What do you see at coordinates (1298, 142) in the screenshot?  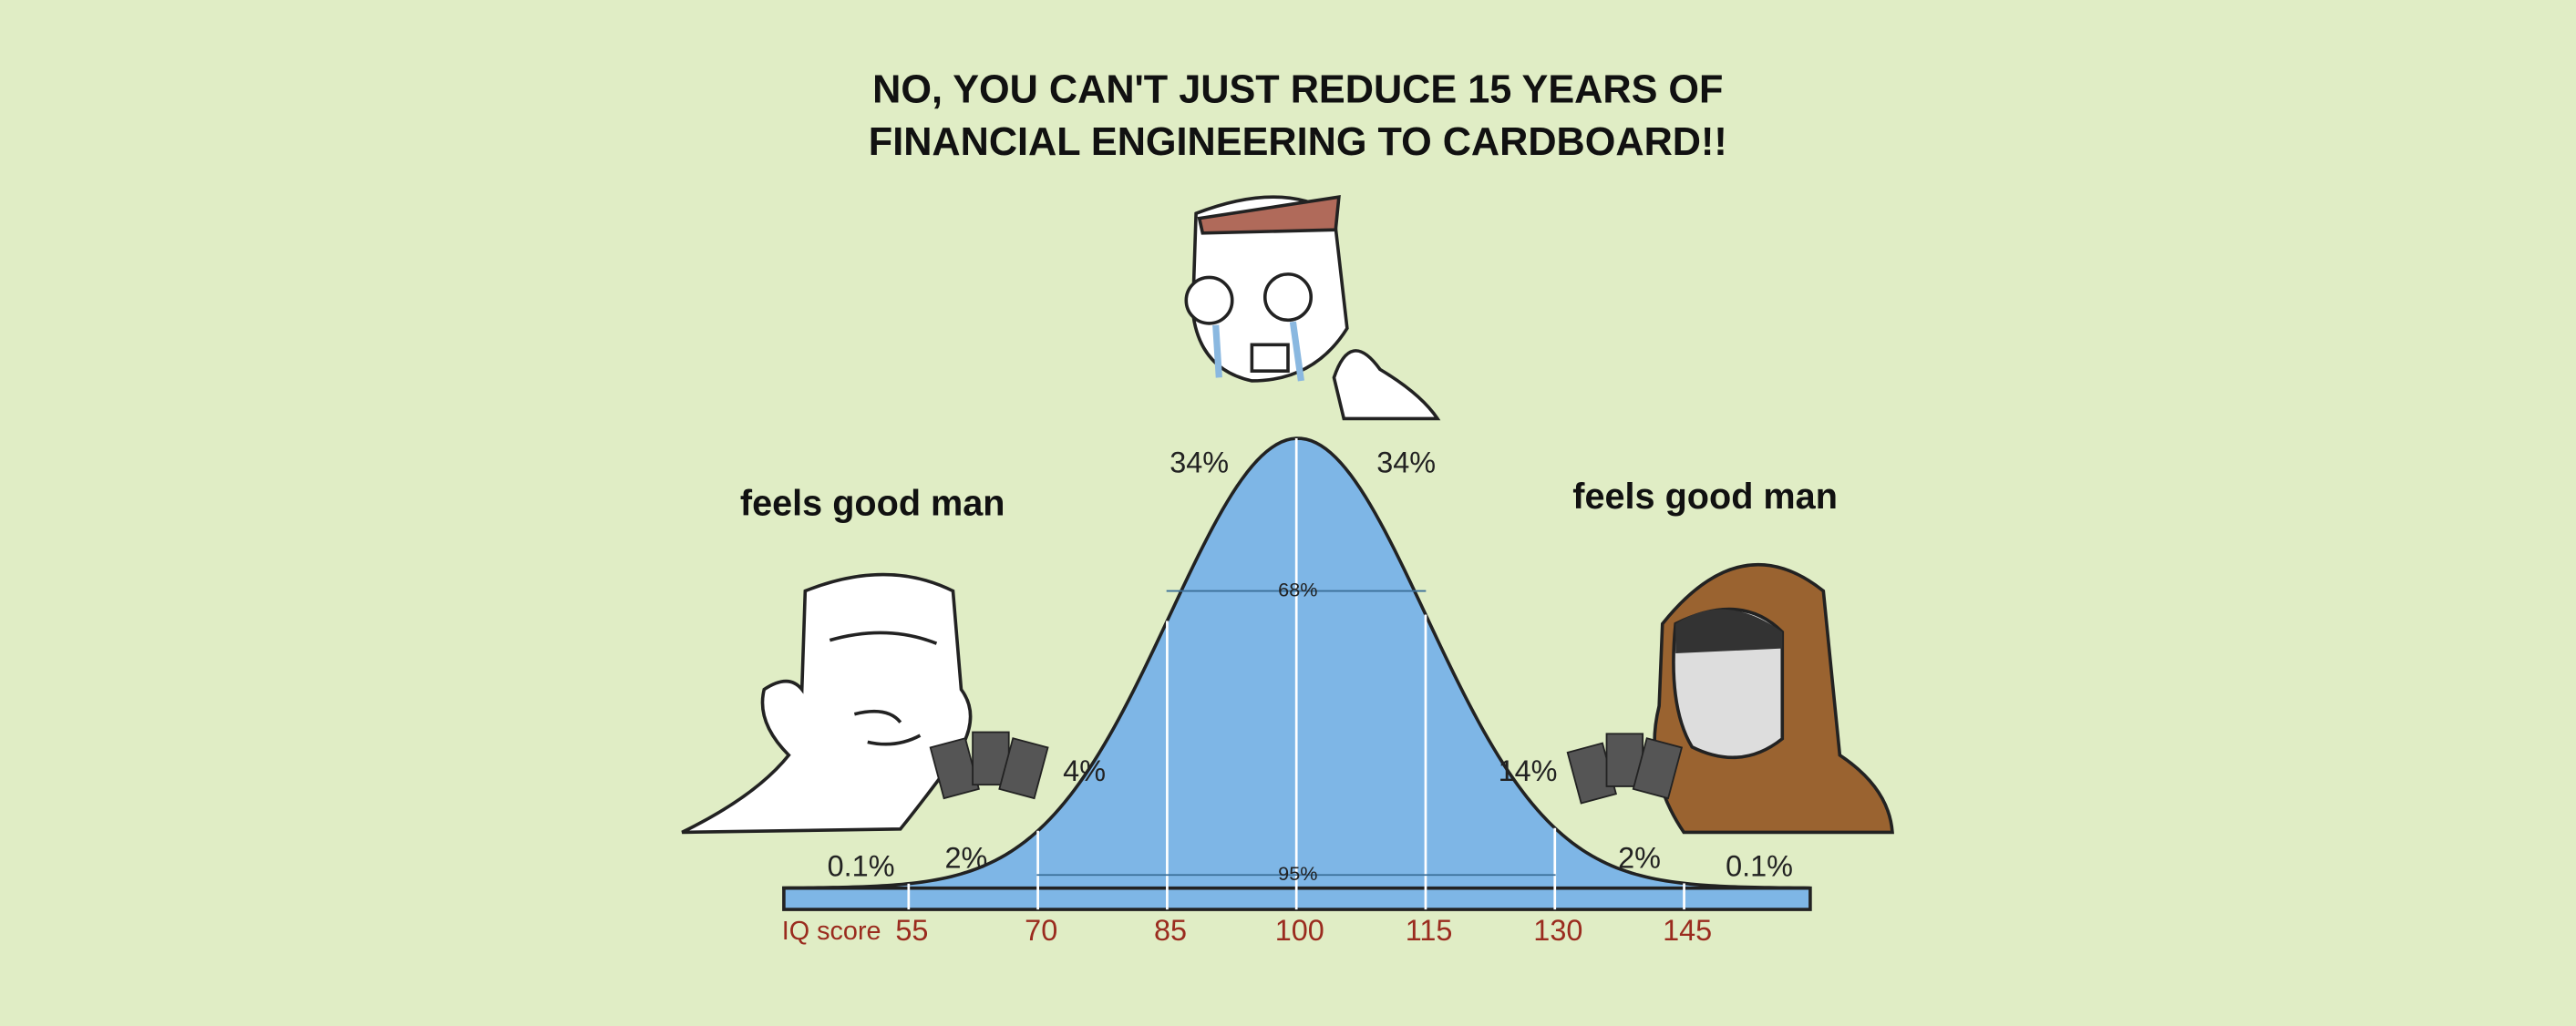 I see `title-line: FINANCIAL ENGINEERING TO CARDBOARD!!` at bounding box center [1298, 142].